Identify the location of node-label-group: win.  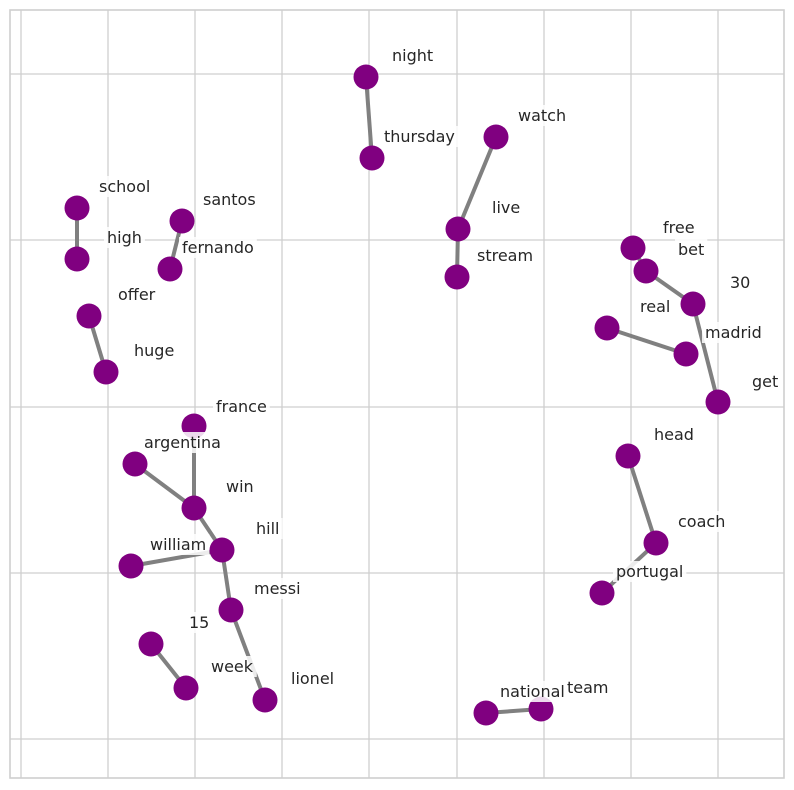
(240, 486).